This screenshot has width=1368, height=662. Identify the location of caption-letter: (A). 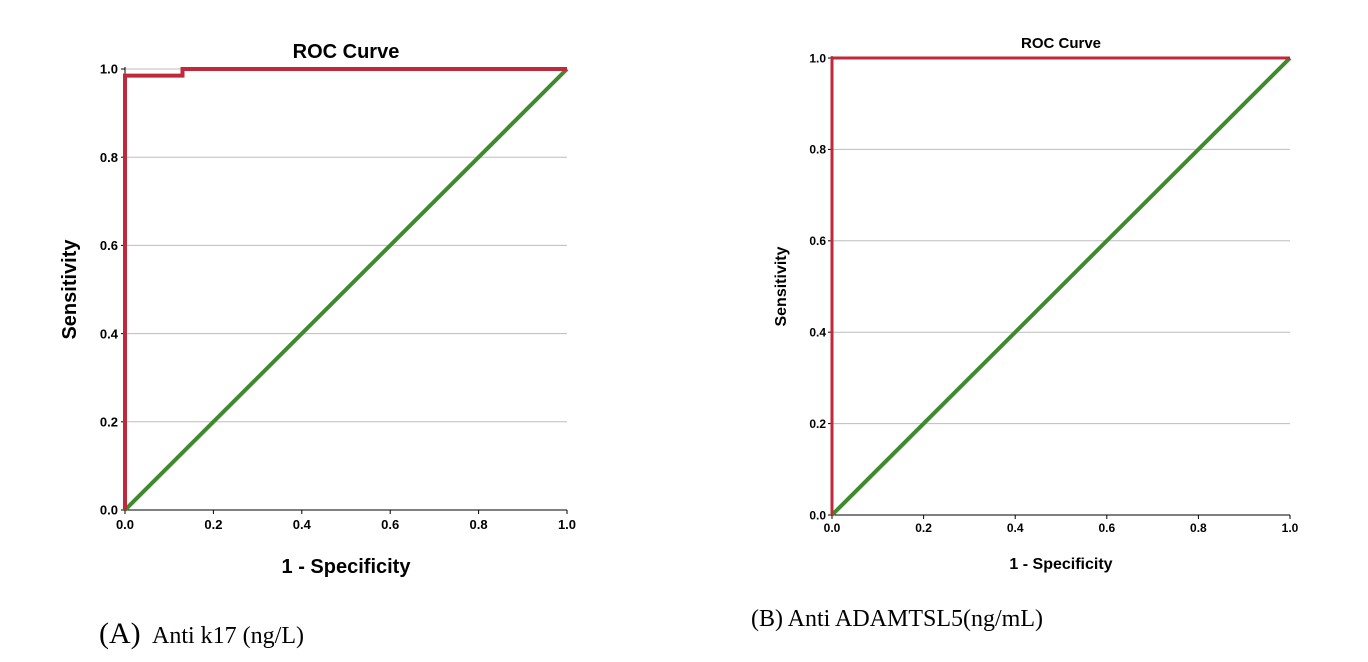
(120, 633).